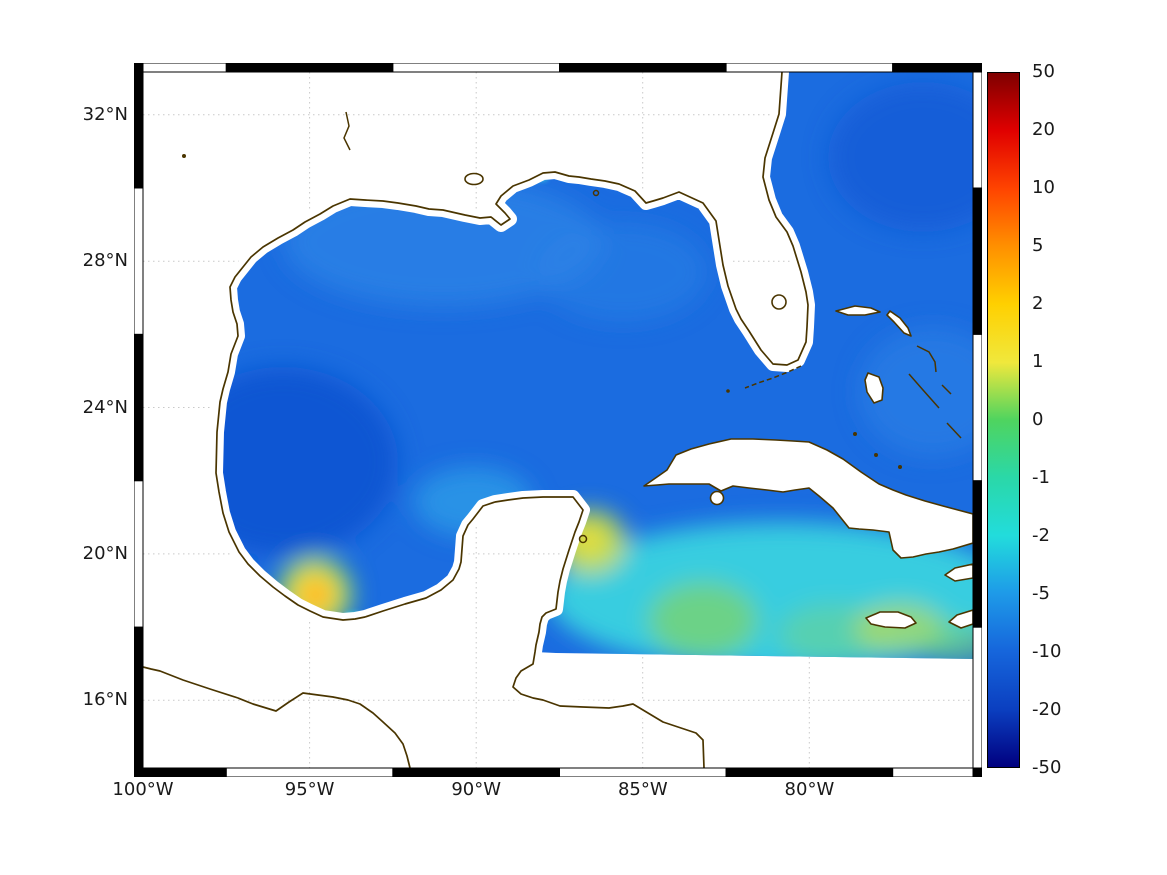 The image size is (1167, 875). Describe the element at coordinates (443, 242) in the screenshot. I see `north-gulf-shelf-patch` at that location.